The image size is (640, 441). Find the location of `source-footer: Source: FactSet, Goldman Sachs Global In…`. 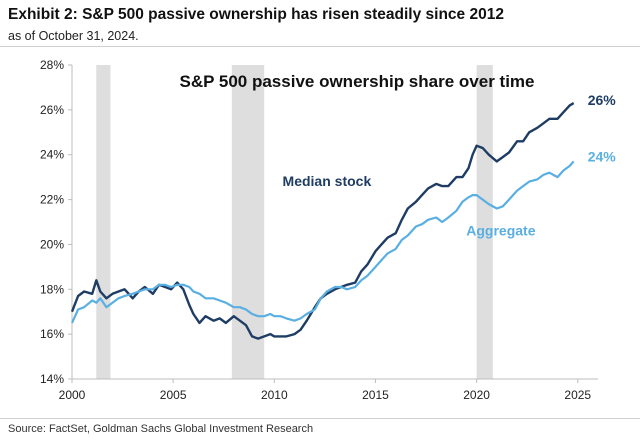

source-footer: Source: FactSet, Goldman Sachs Global In… is located at coordinates (320, 429).